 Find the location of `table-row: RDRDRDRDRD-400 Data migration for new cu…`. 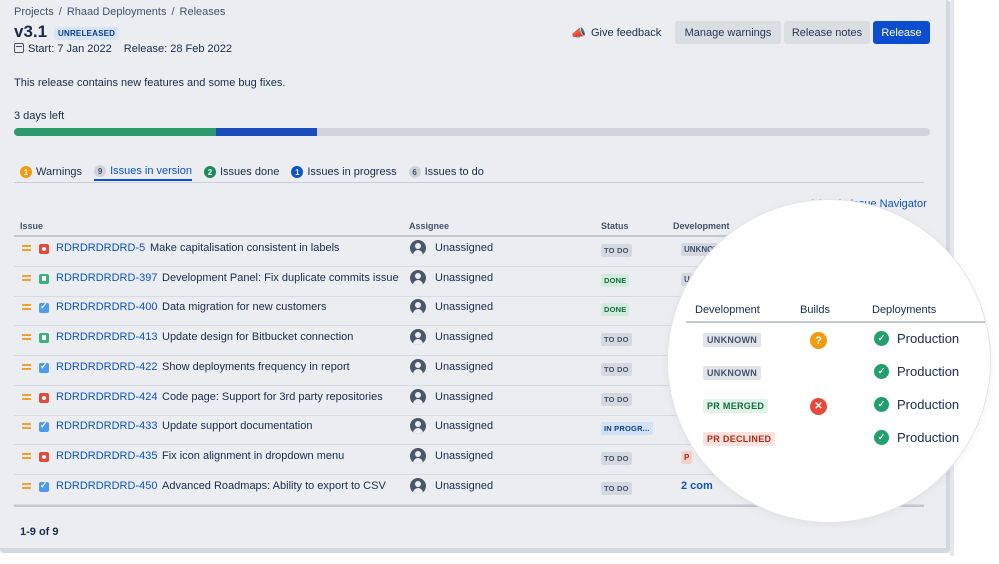

table-row: RDRDRDRDRD-400 Data migration for new cu… is located at coordinates (469, 311).